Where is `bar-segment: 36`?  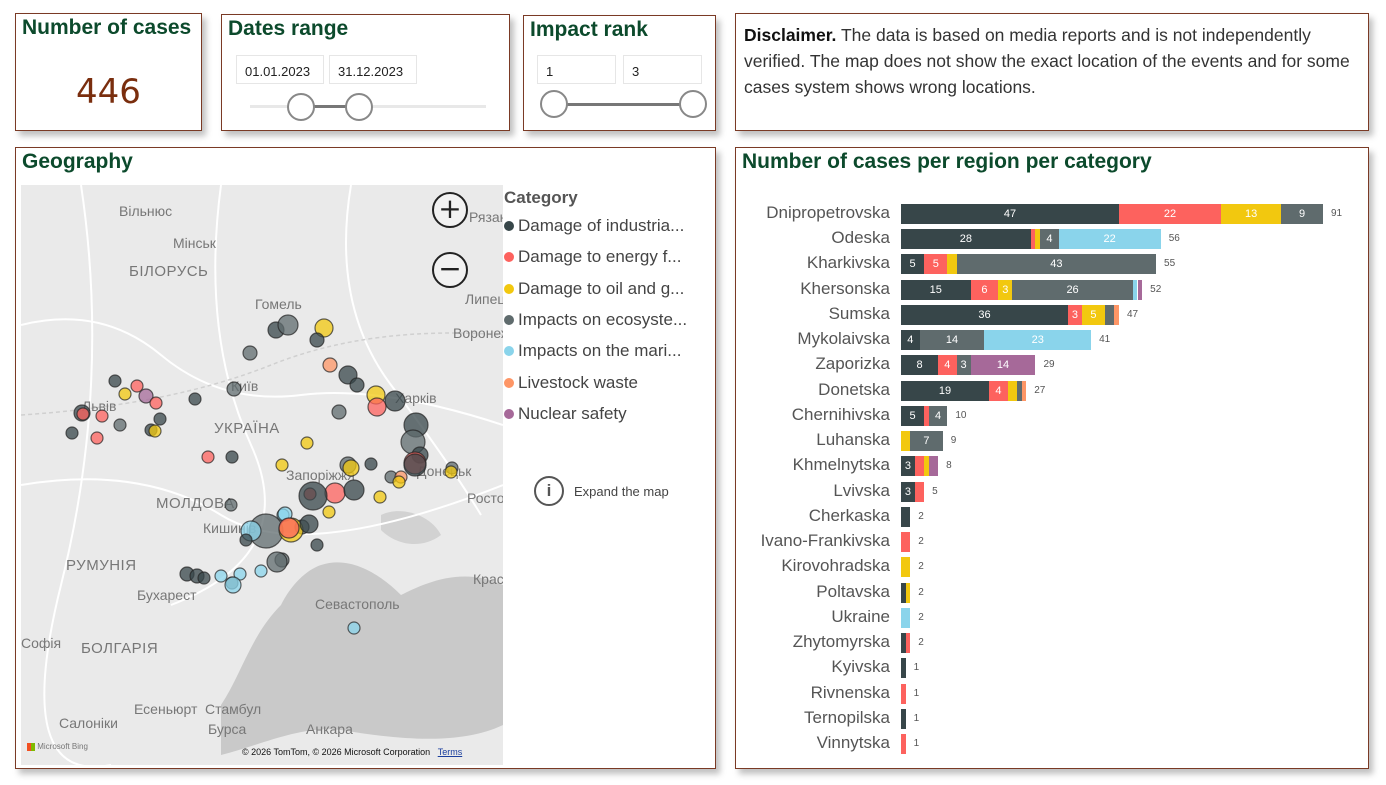
bar-segment: 36 is located at coordinates (984, 314).